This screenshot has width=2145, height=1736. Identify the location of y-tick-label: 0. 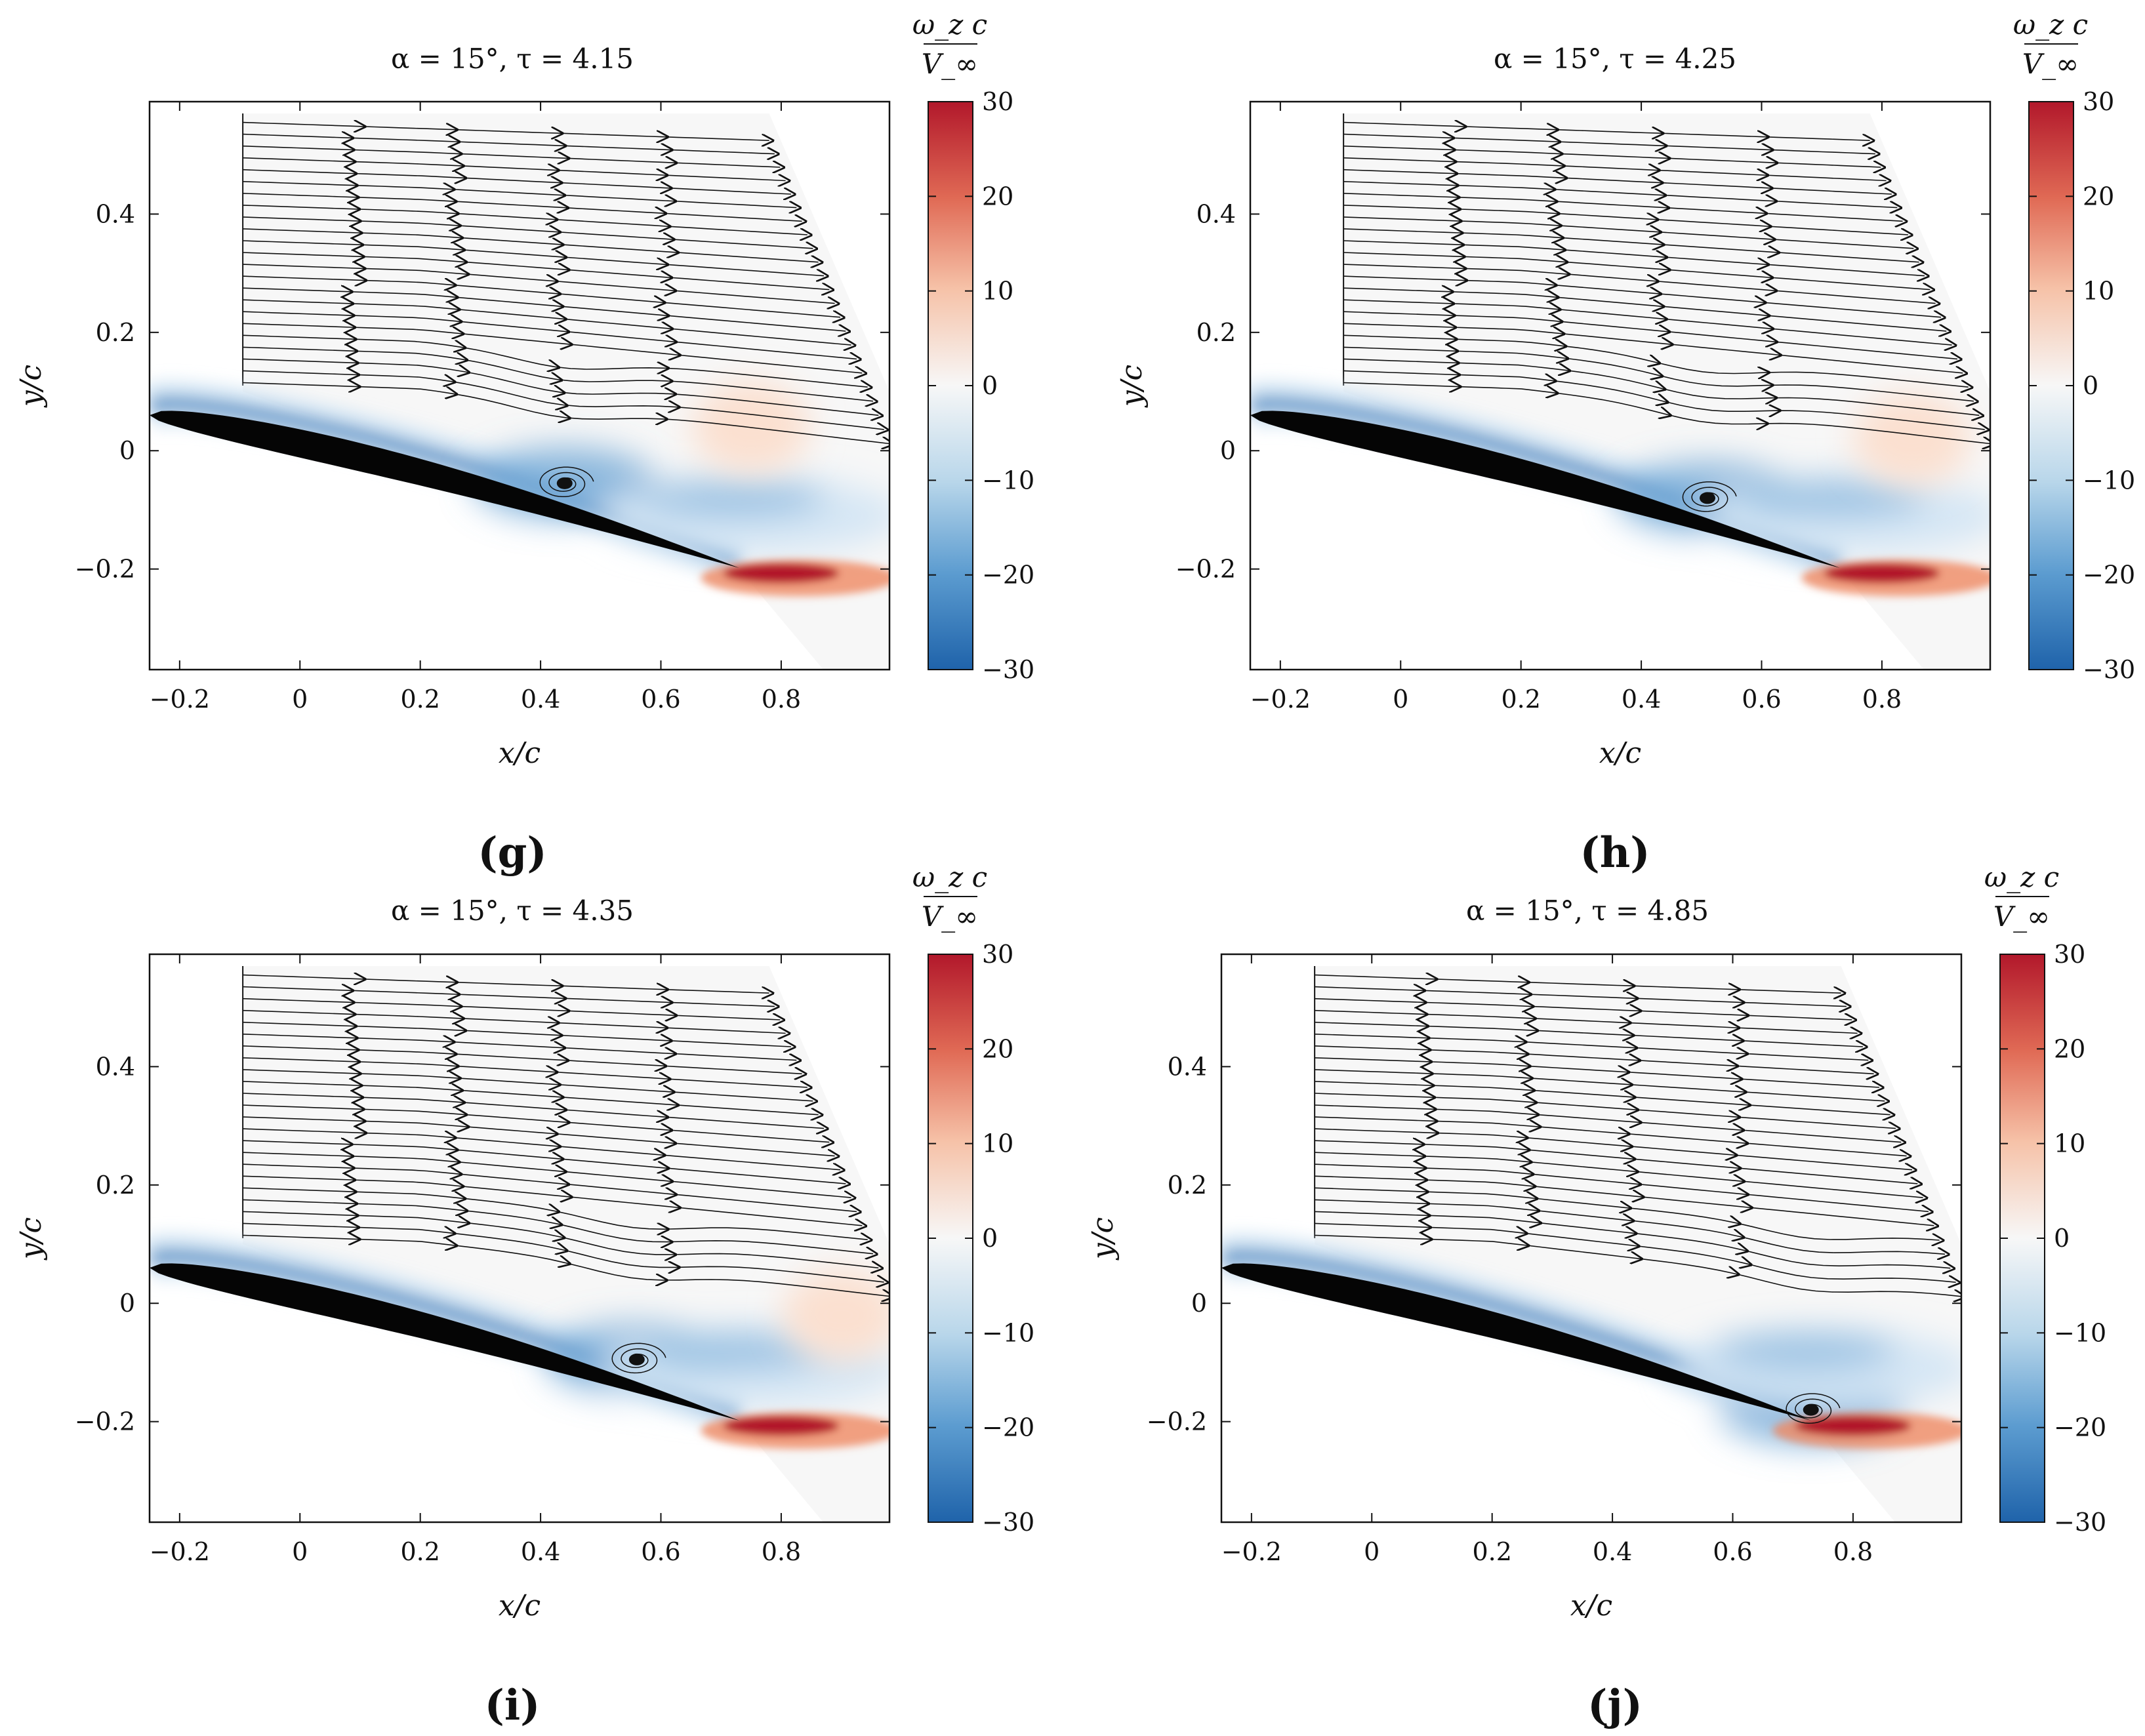
(127, 1303).